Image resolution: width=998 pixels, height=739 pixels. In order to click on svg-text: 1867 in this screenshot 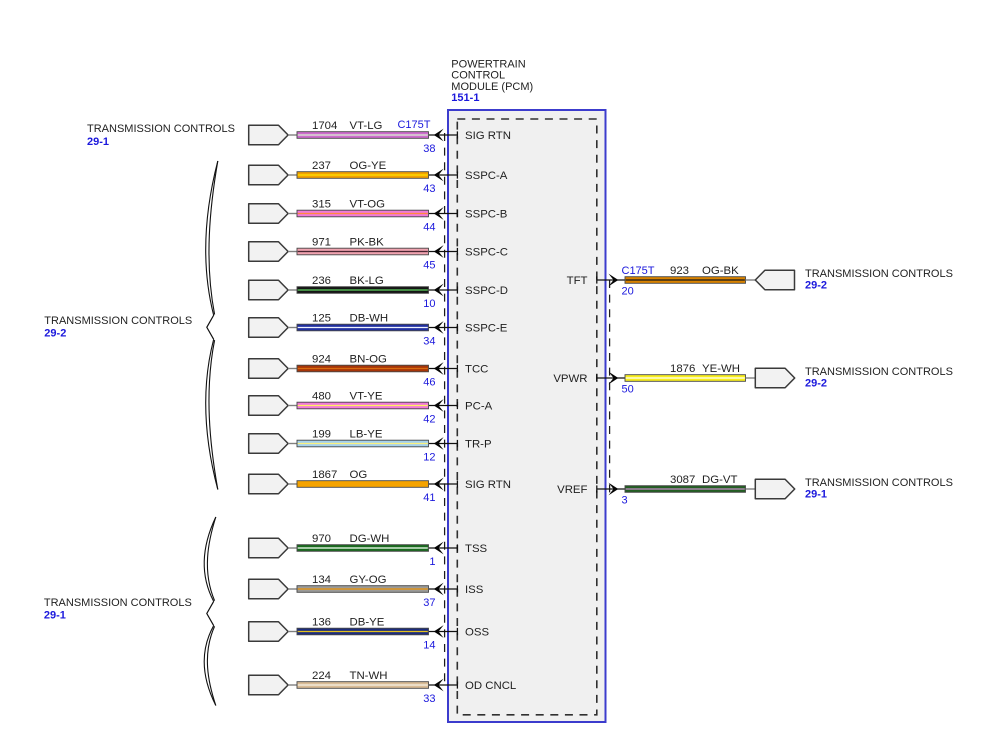, I will do `click(324, 475)`.